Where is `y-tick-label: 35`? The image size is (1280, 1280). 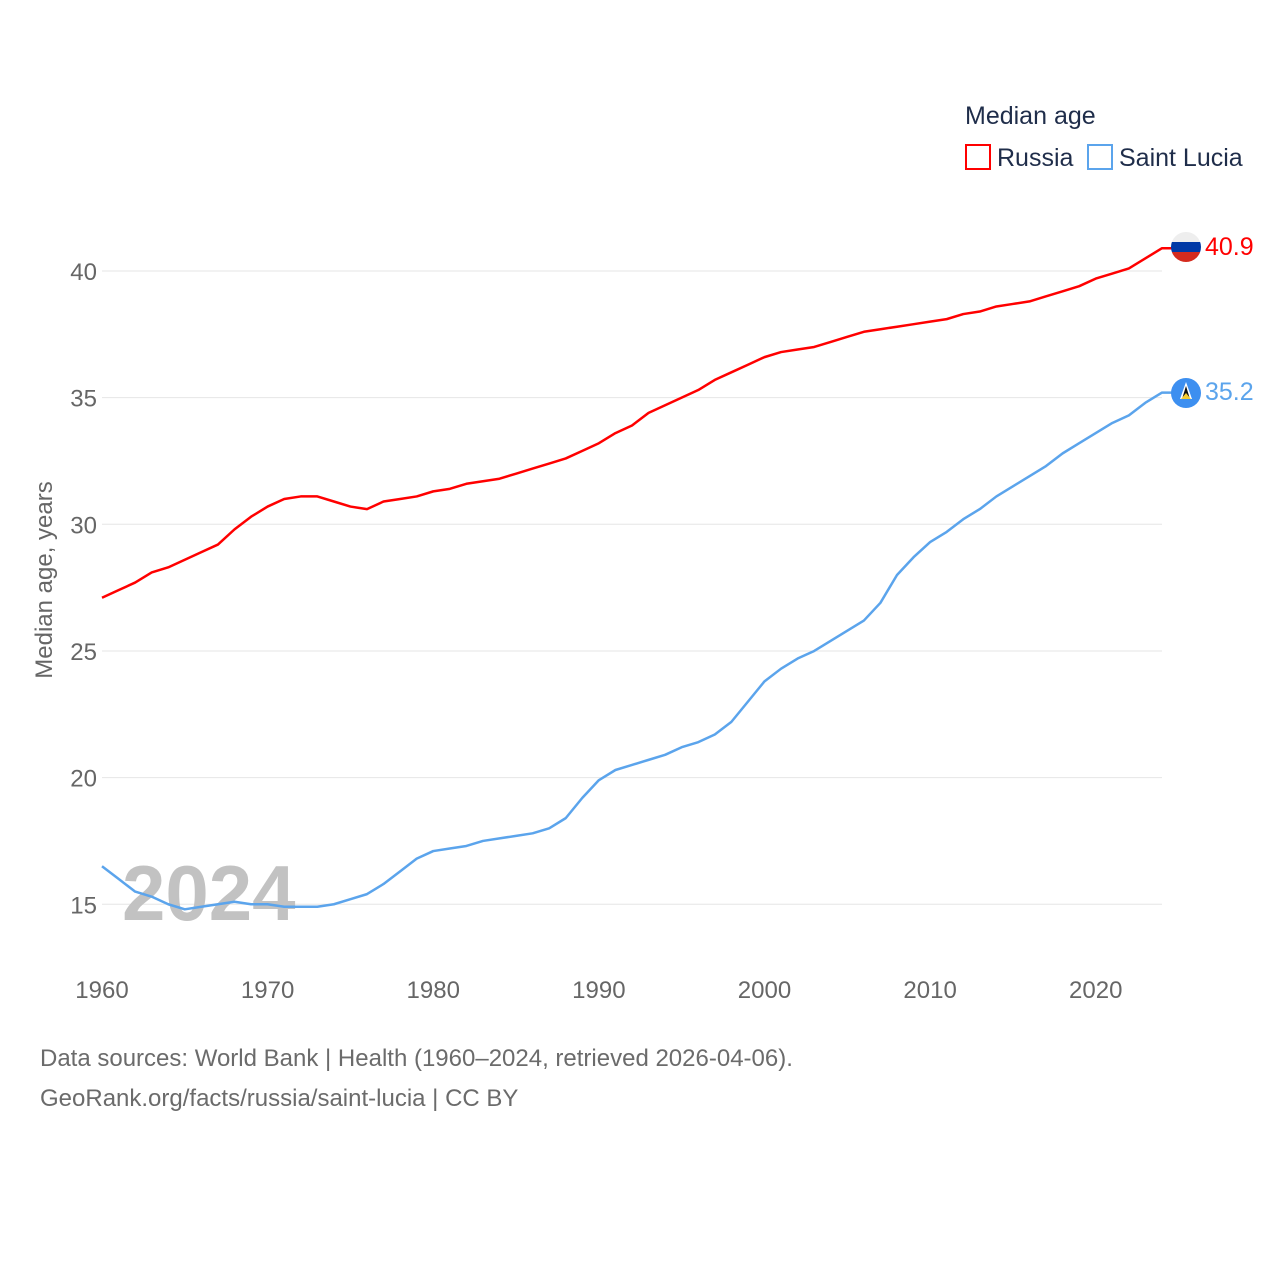
y-tick-label: 35 is located at coordinates (83, 399).